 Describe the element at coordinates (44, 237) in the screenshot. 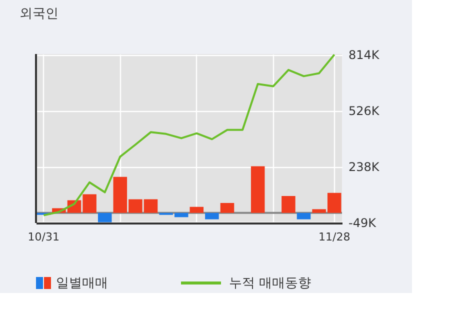

I see `x-tick-label: 10/31` at that location.